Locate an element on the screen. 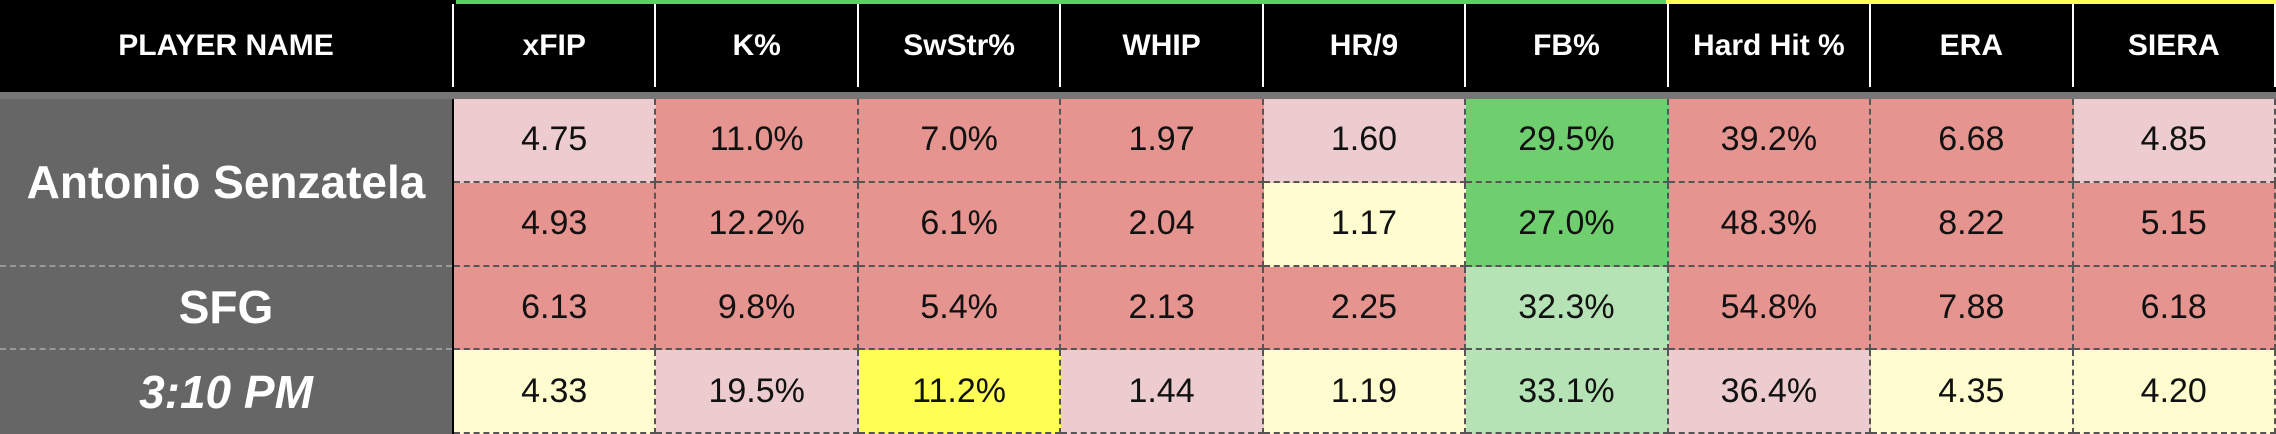 The width and height of the screenshot is (2276, 434). stat-cell: 11.2% is located at coordinates (960, 392).